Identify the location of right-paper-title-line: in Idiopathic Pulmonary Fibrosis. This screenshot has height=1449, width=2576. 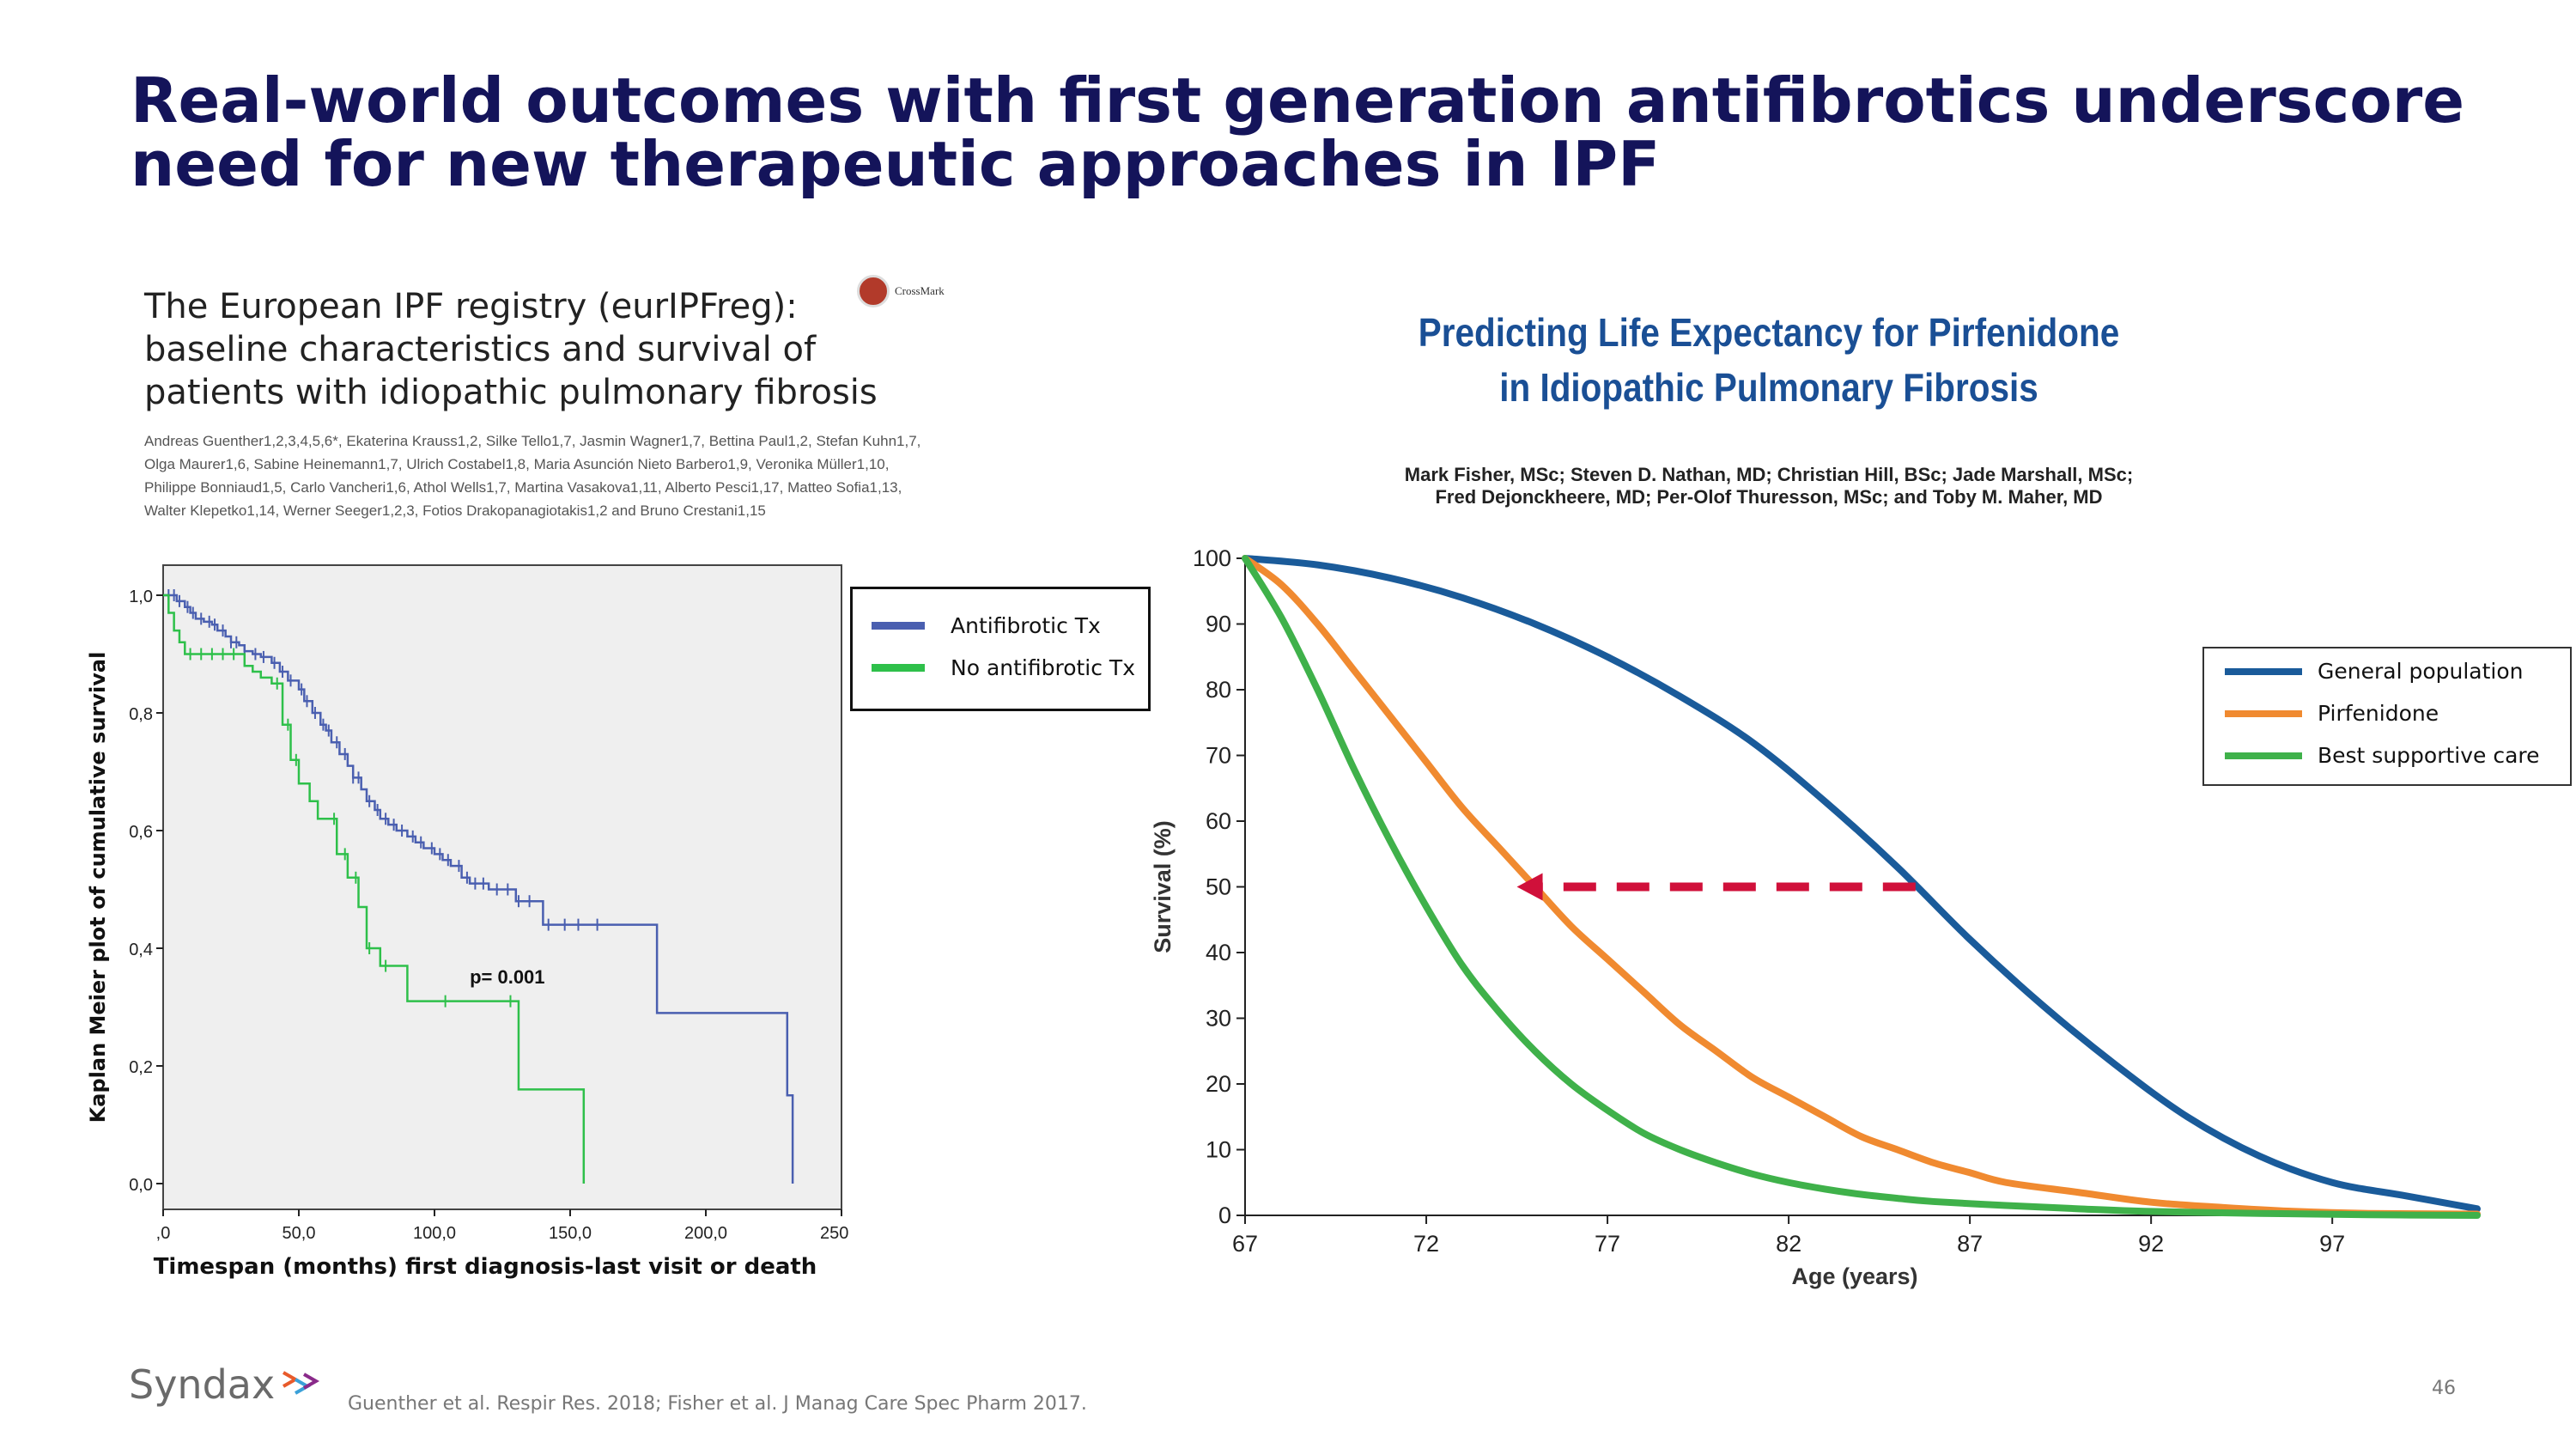
(1769, 387).